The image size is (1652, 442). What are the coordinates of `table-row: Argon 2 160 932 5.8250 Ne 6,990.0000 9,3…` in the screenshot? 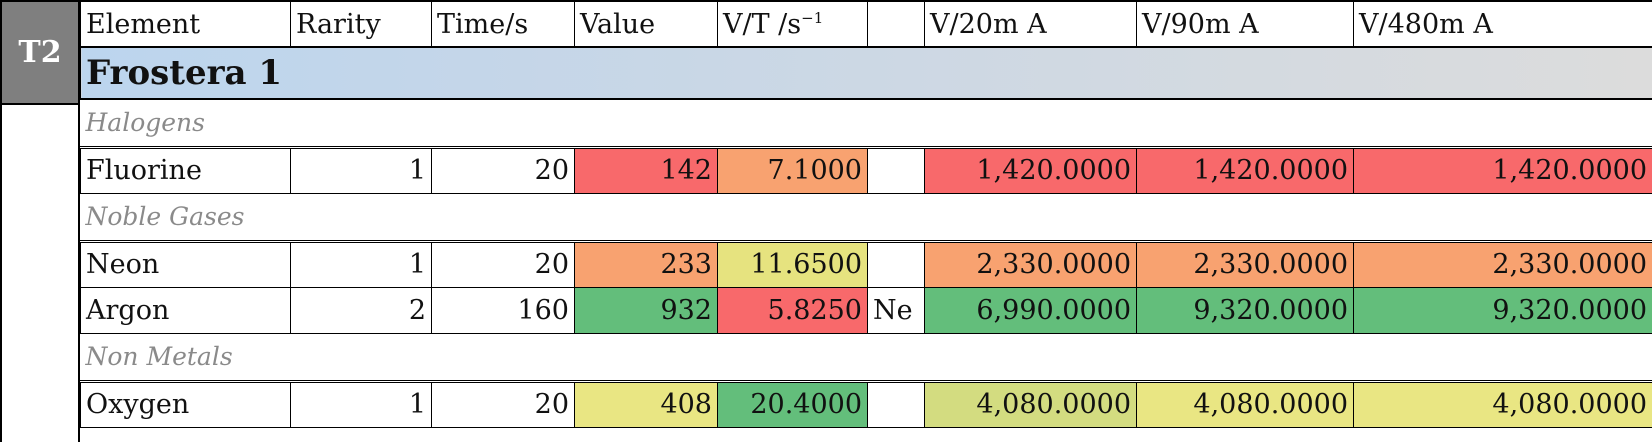 It's located at (866, 310).